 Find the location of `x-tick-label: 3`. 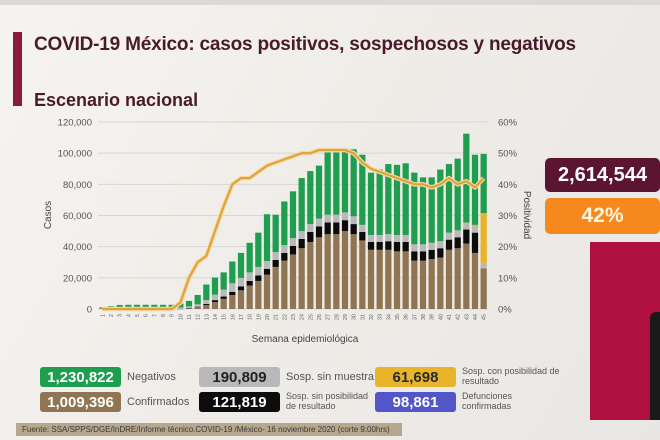

x-tick-label: 3 is located at coordinates (121, 315).